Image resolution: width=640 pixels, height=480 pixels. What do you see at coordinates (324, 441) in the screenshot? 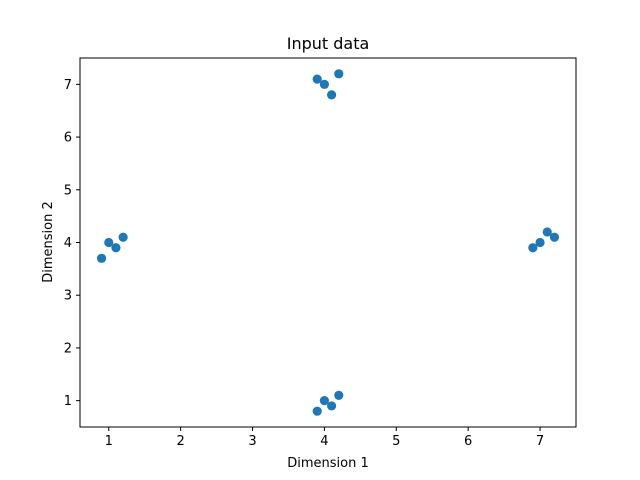
I see `x-tick-label: 4` at bounding box center [324, 441].